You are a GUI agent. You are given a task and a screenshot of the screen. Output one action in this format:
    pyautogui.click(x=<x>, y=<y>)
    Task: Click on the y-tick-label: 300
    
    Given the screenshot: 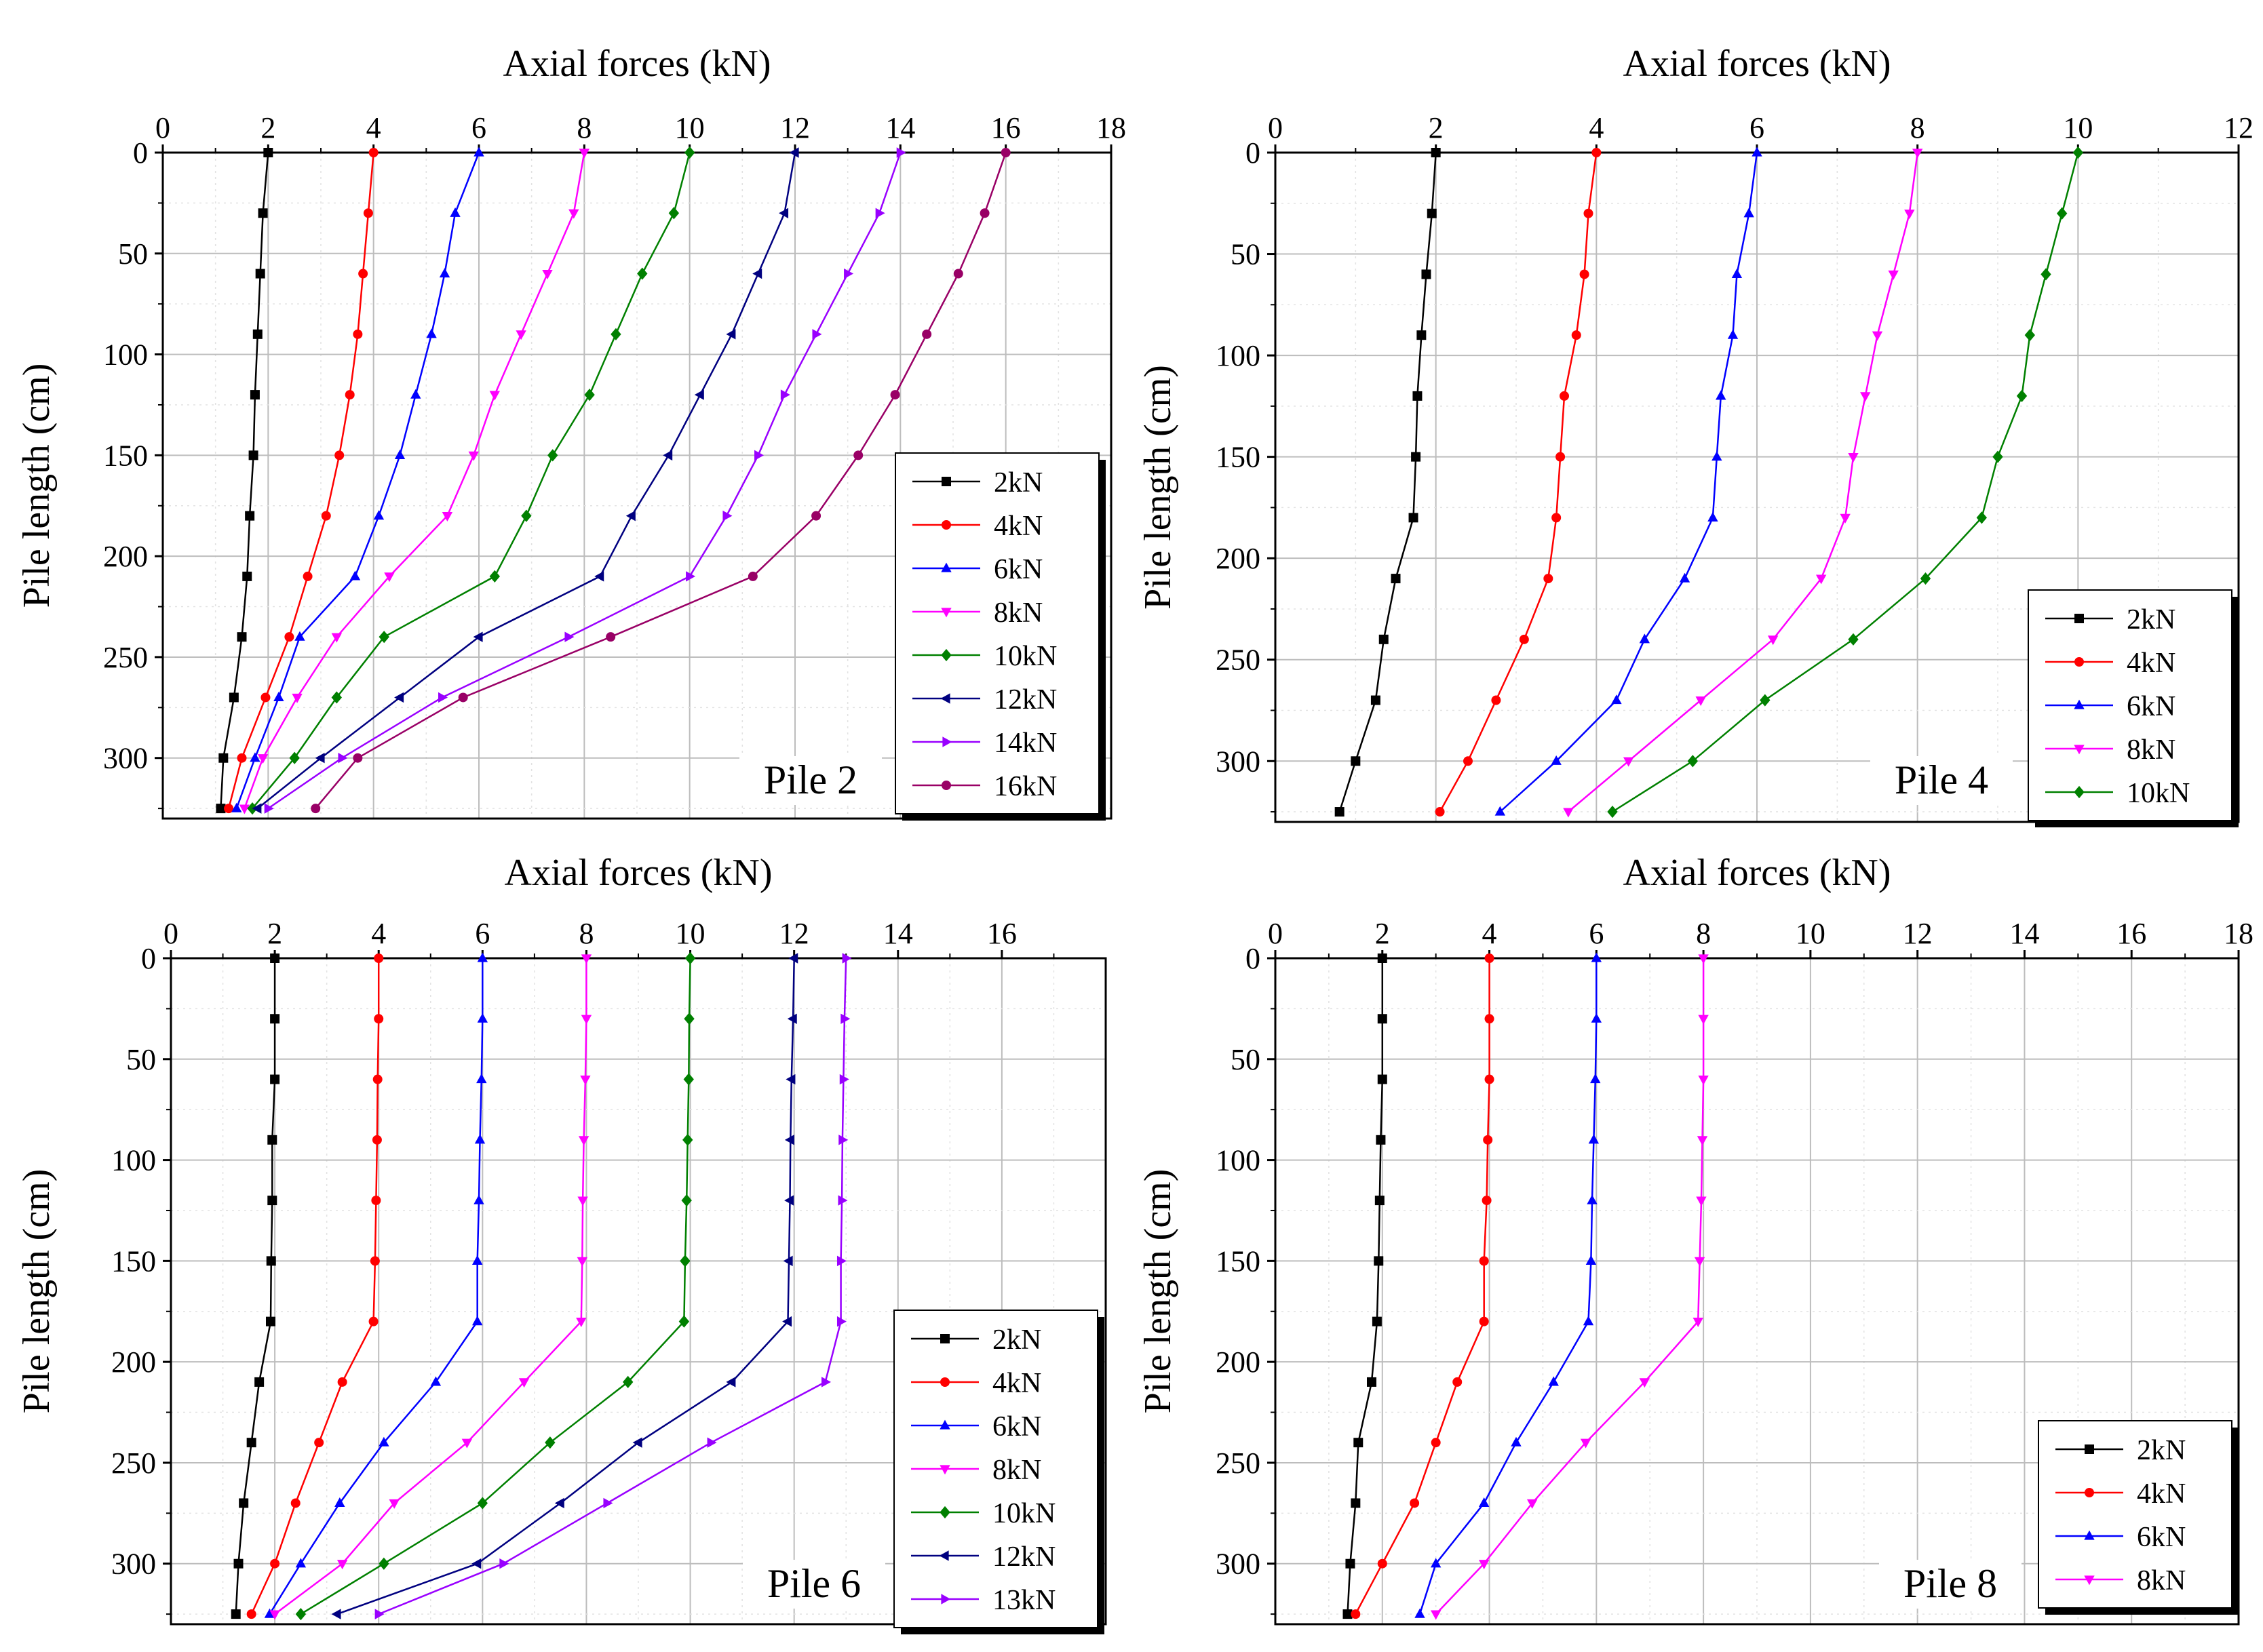 What is the action you would take?
    pyautogui.click(x=125, y=758)
    